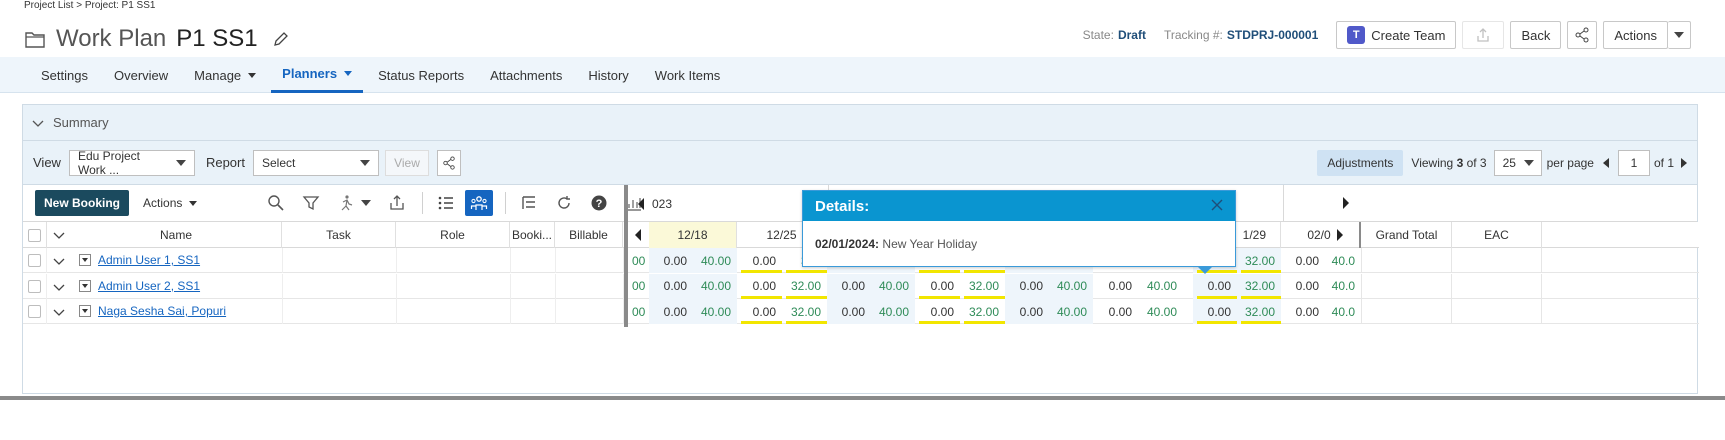 The height and width of the screenshot is (440, 1725). I want to click on summary-header: Summary, so click(860, 123).